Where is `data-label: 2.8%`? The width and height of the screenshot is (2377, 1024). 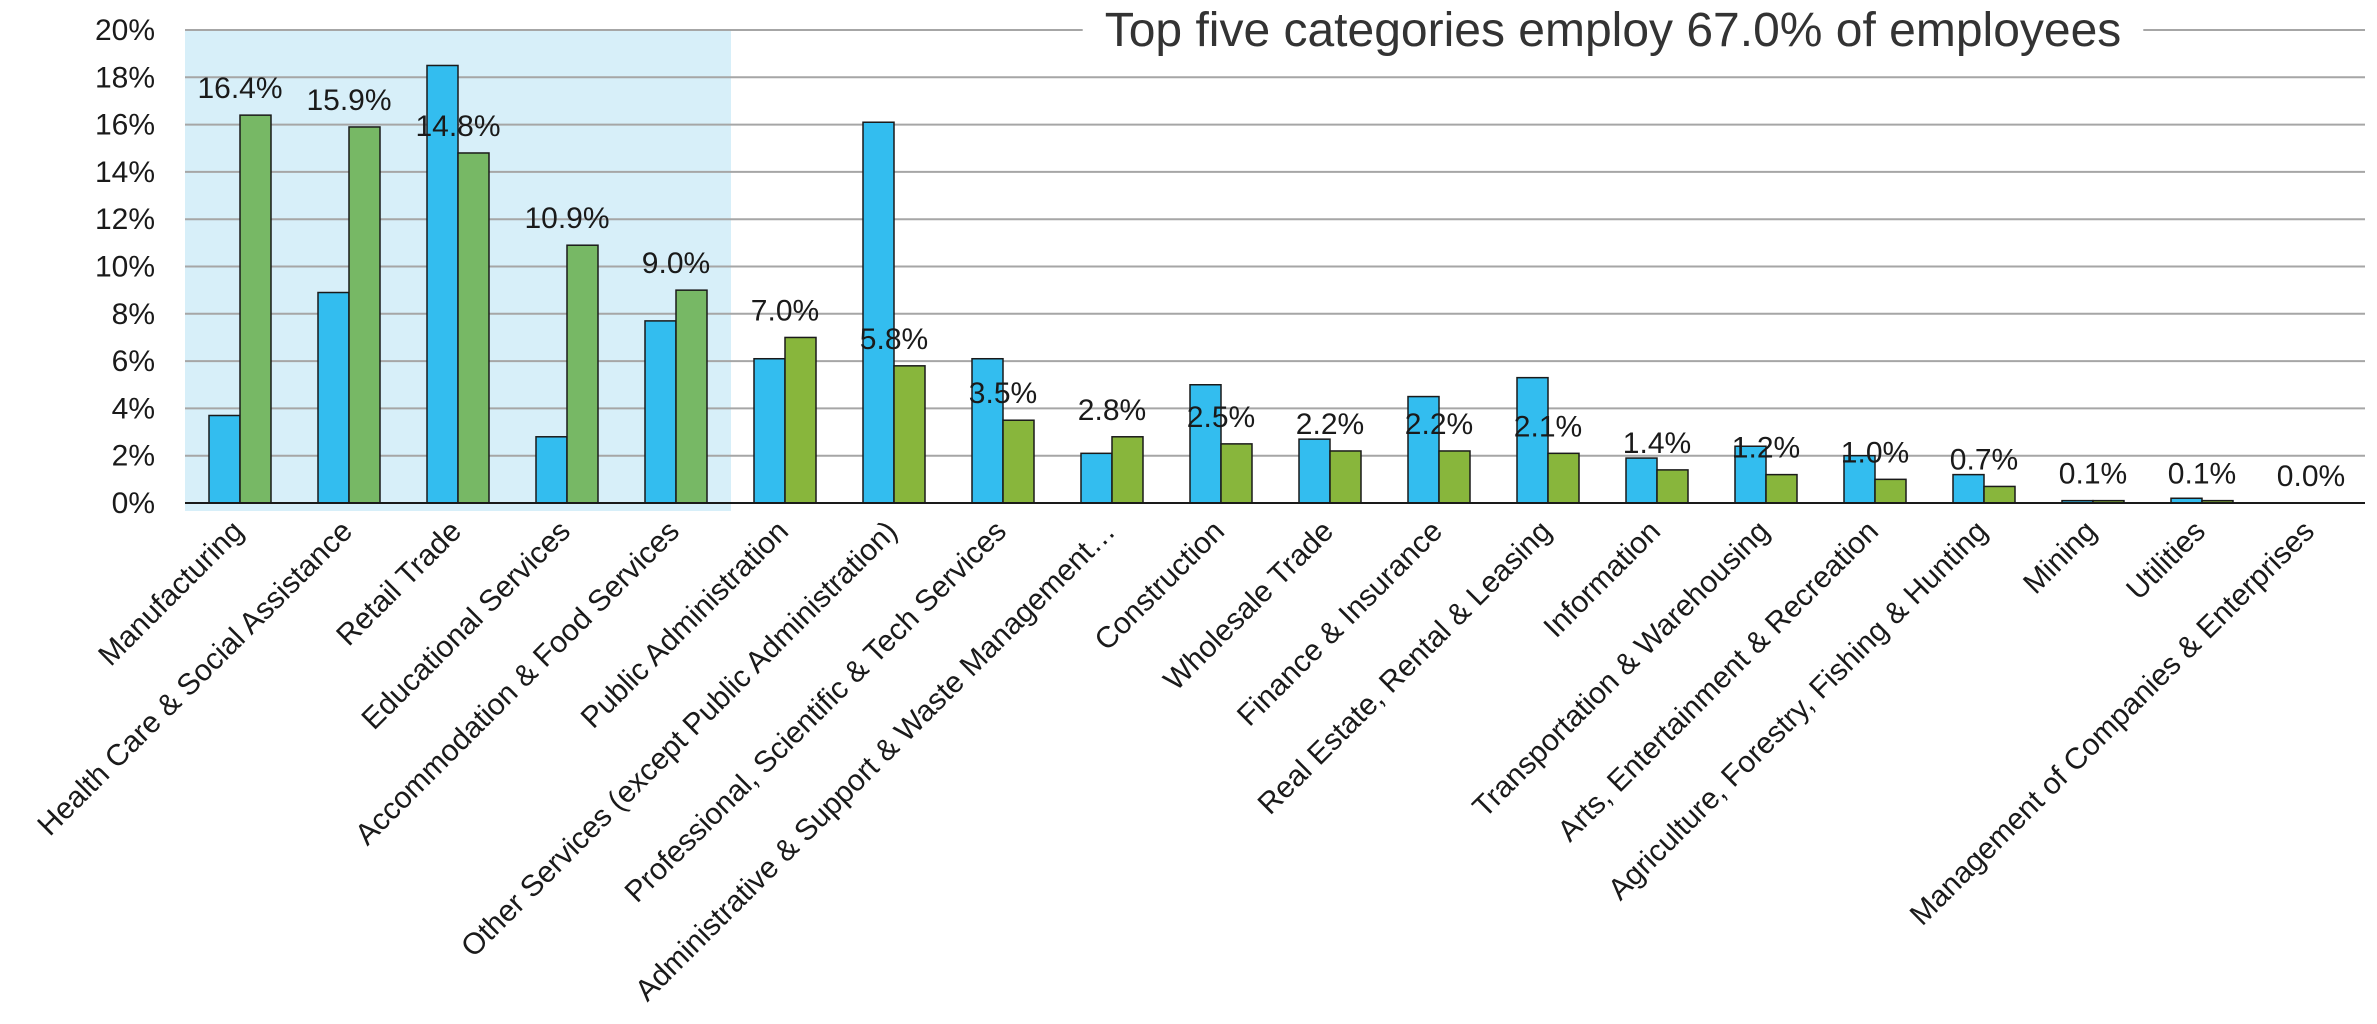 data-label: 2.8% is located at coordinates (1112, 410).